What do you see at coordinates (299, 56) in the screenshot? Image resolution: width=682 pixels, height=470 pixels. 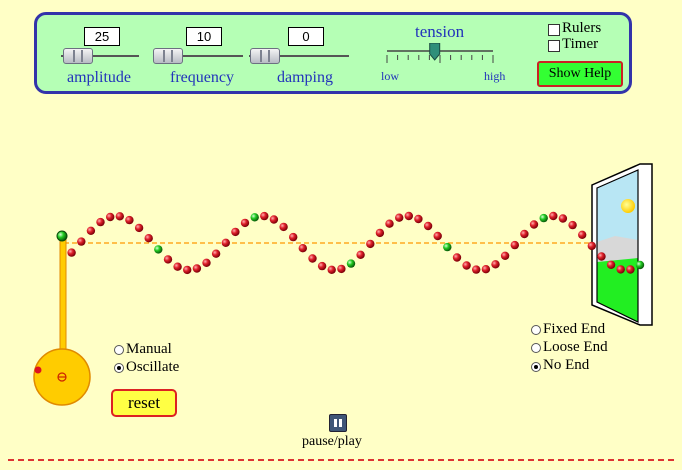 I see `damping-slider-track` at bounding box center [299, 56].